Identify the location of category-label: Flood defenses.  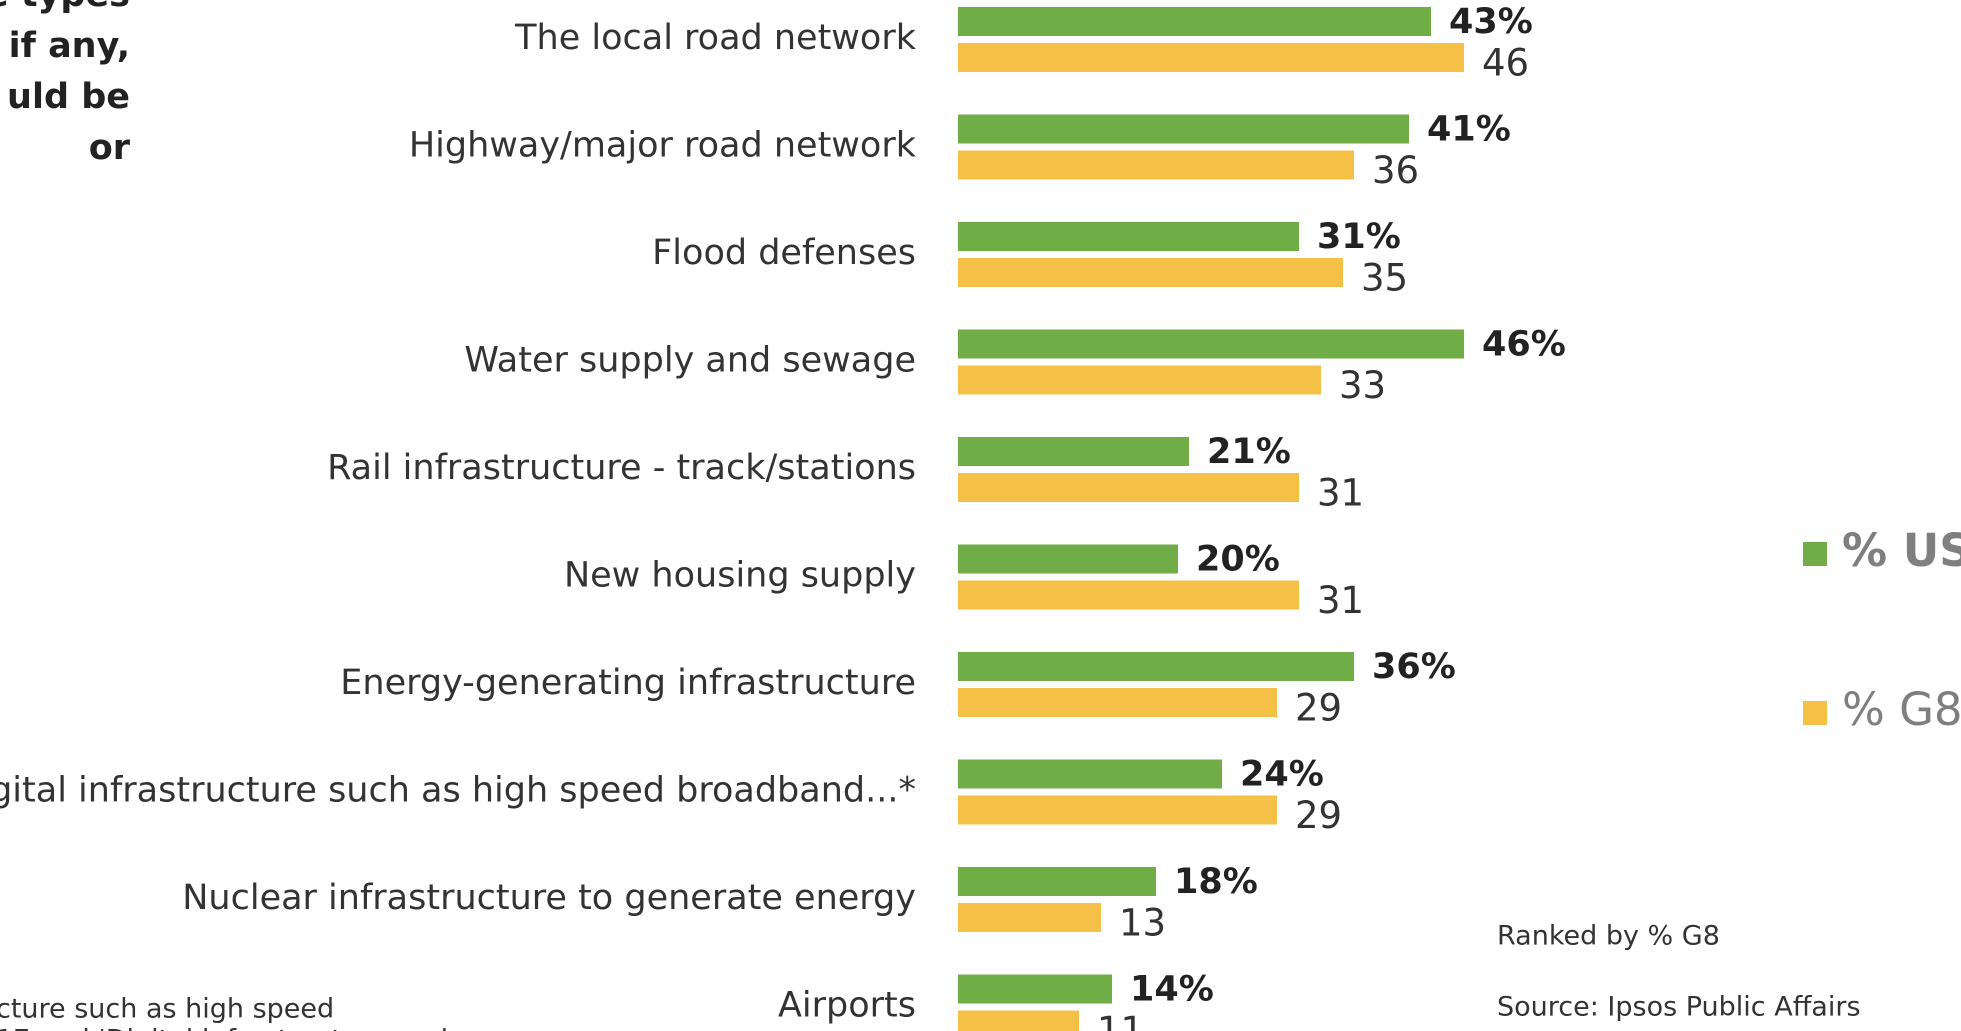
(784, 253).